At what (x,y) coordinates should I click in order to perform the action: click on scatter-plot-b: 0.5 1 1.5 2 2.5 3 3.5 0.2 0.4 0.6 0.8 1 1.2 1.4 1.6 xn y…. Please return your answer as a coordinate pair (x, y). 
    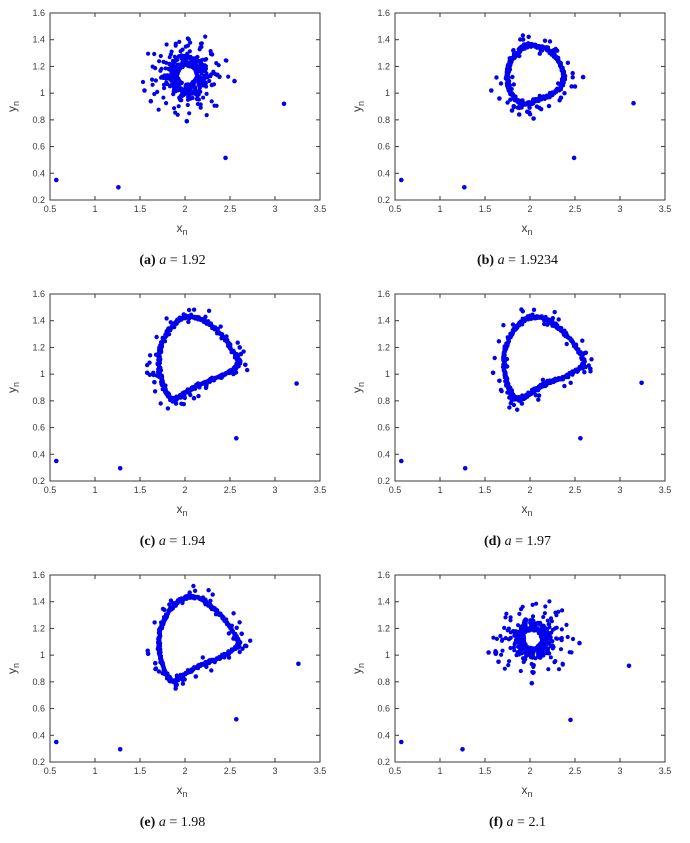
    Looking at the image, I should click on (511, 122).